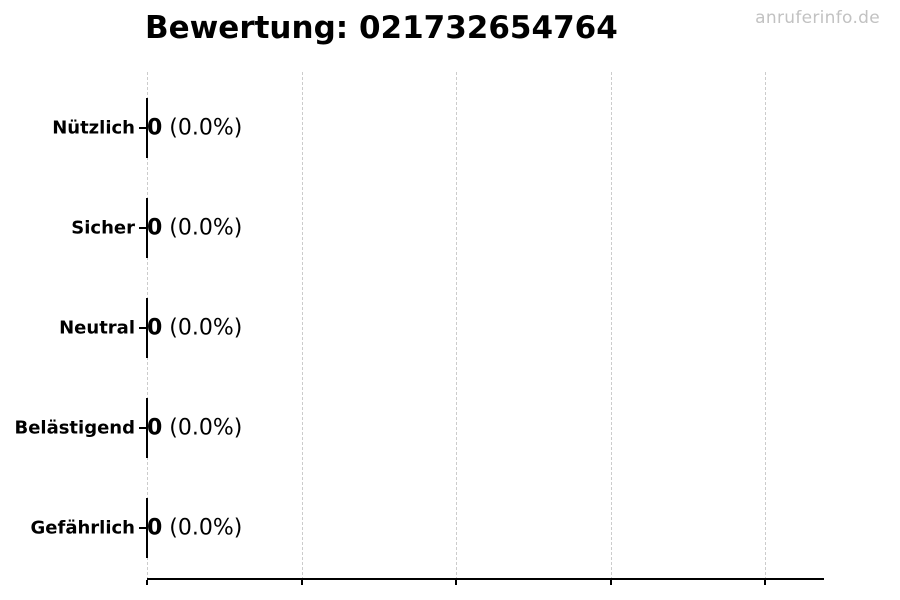  I want to click on watermark-text: anruferinfo.de, so click(817, 18).